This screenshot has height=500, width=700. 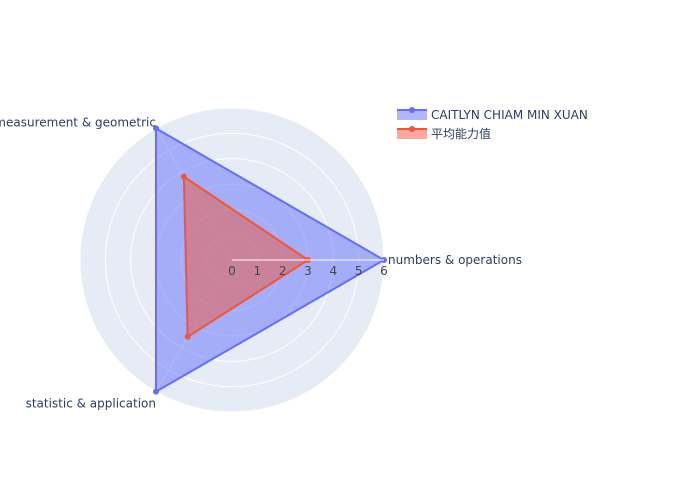 I want to click on legend-label: 平均能力值, so click(x=461, y=133).